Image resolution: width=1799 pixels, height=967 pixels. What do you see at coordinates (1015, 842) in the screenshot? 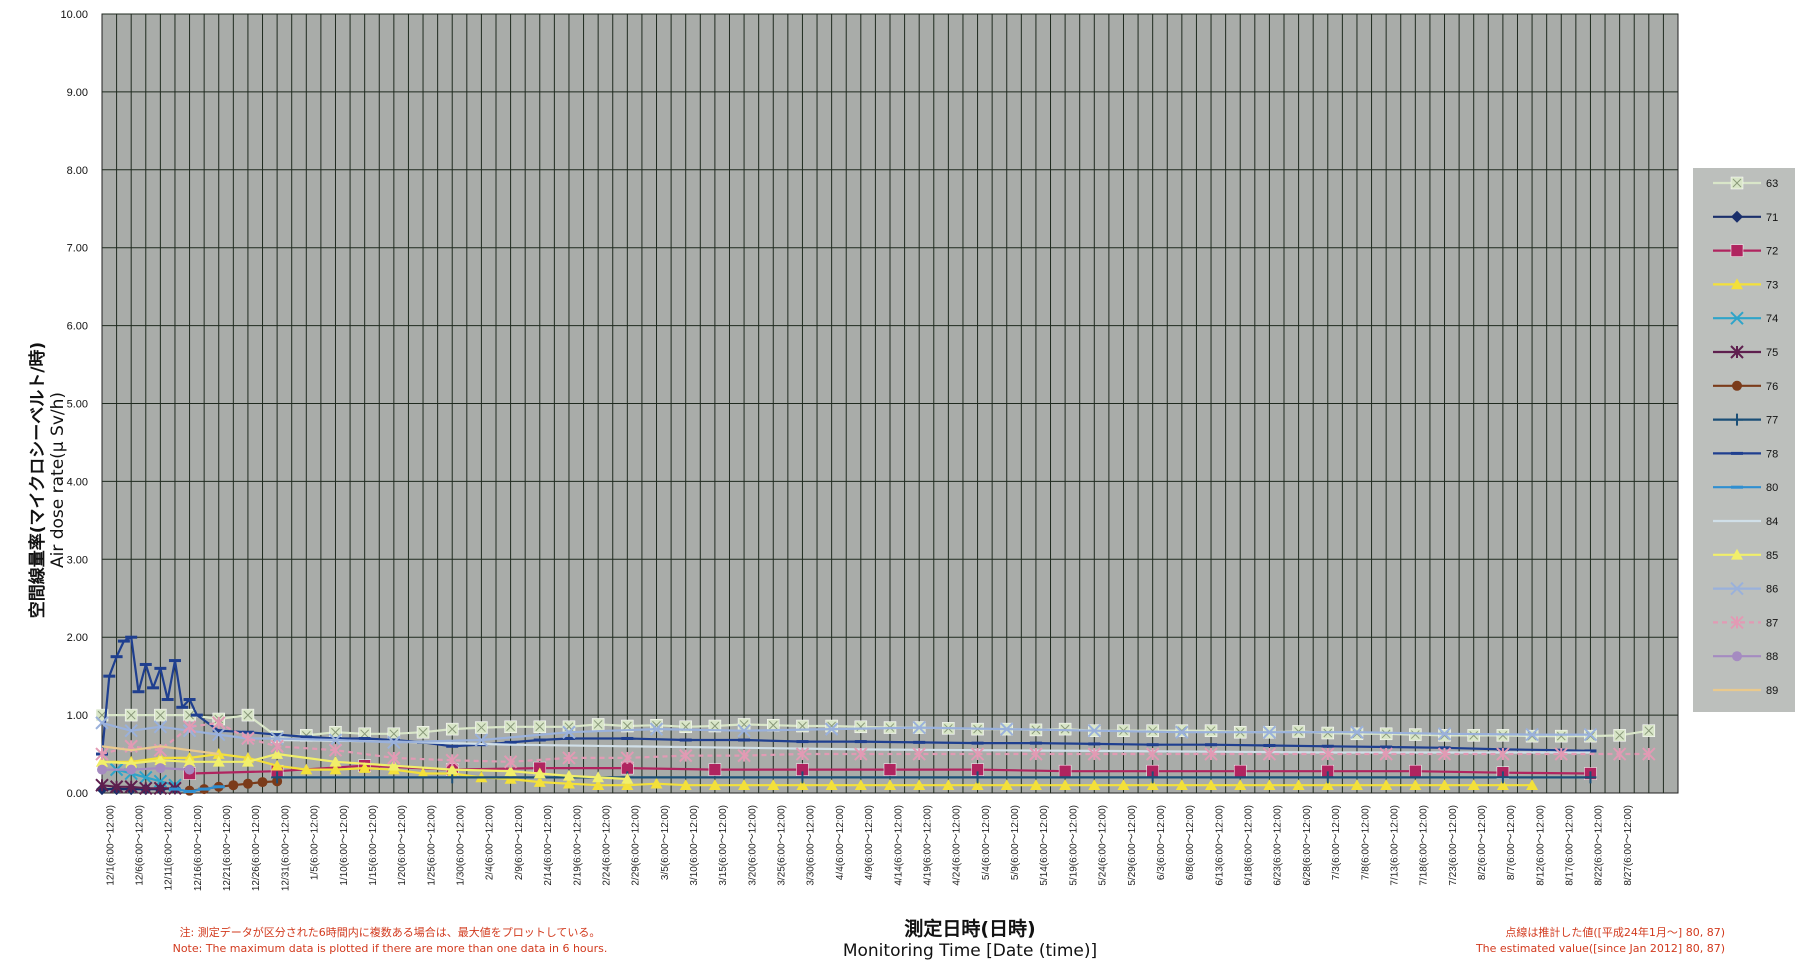
I see `x-tick-label: 5/9(6:00〜12:00)` at bounding box center [1015, 842].